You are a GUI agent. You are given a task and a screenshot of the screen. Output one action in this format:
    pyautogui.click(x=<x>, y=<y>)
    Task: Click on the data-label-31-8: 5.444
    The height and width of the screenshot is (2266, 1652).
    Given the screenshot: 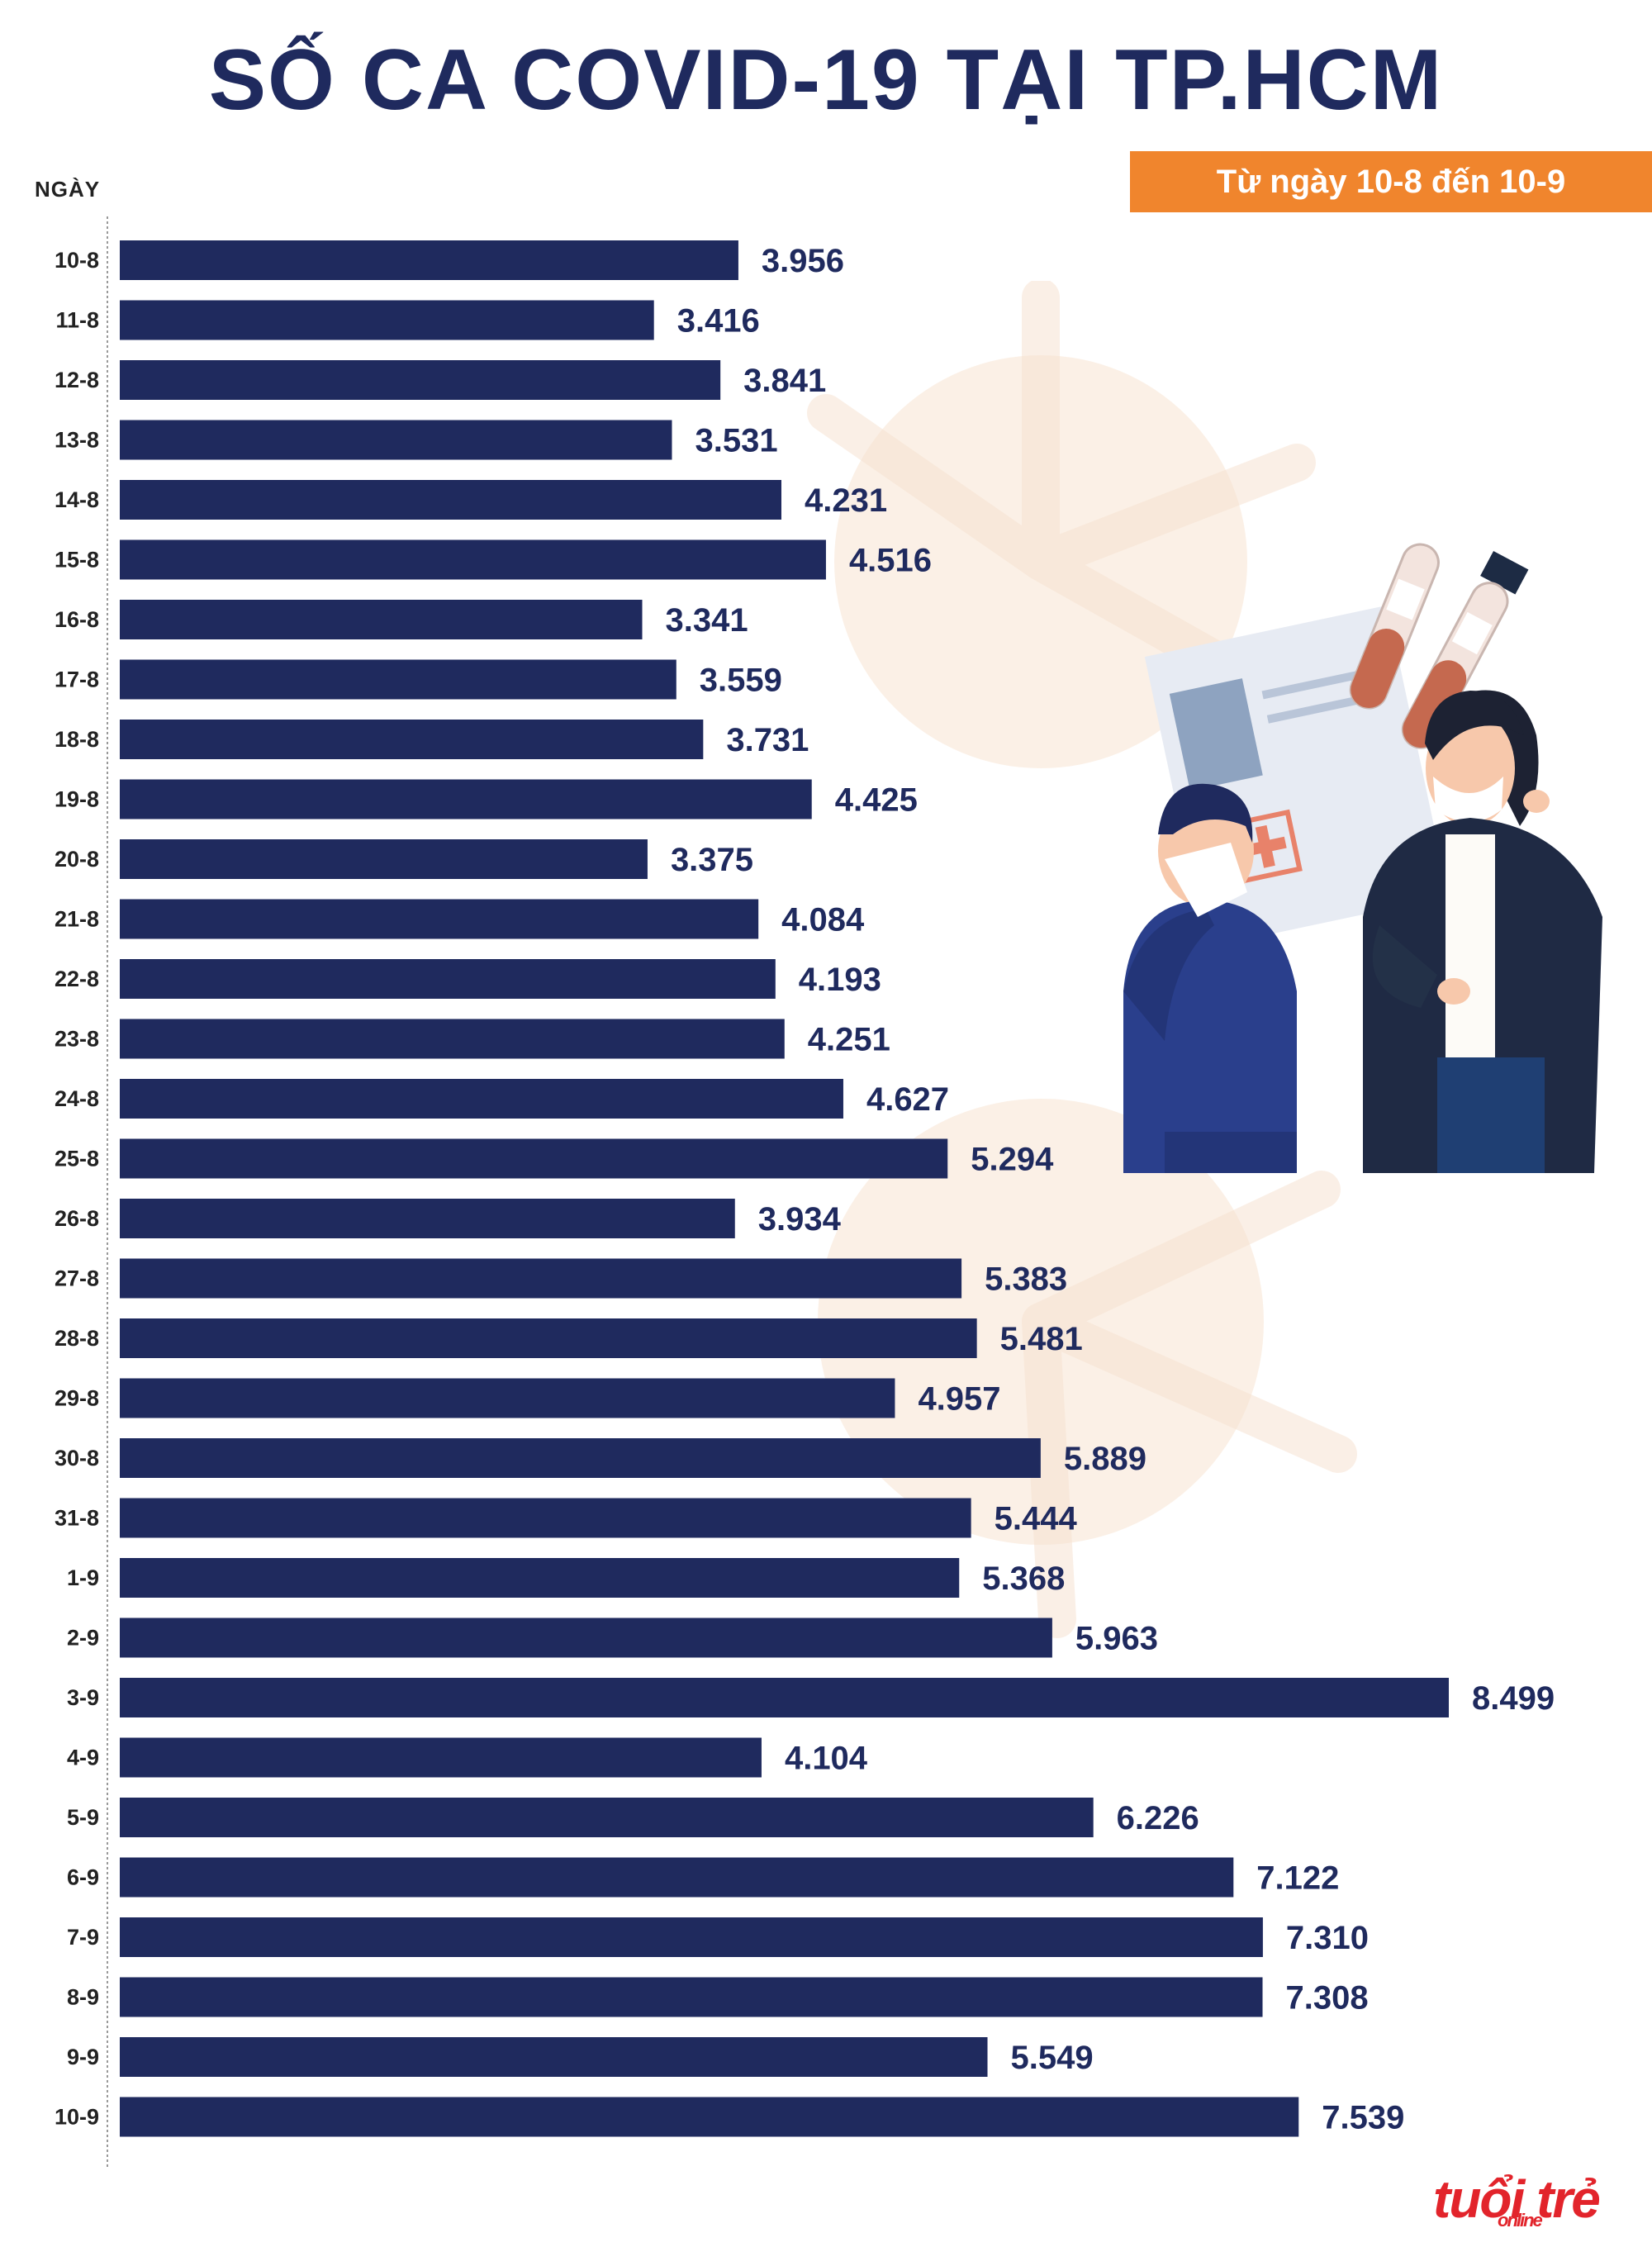 What is the action you would take?
    pyautogui.click(x=1036, y=1519)
    